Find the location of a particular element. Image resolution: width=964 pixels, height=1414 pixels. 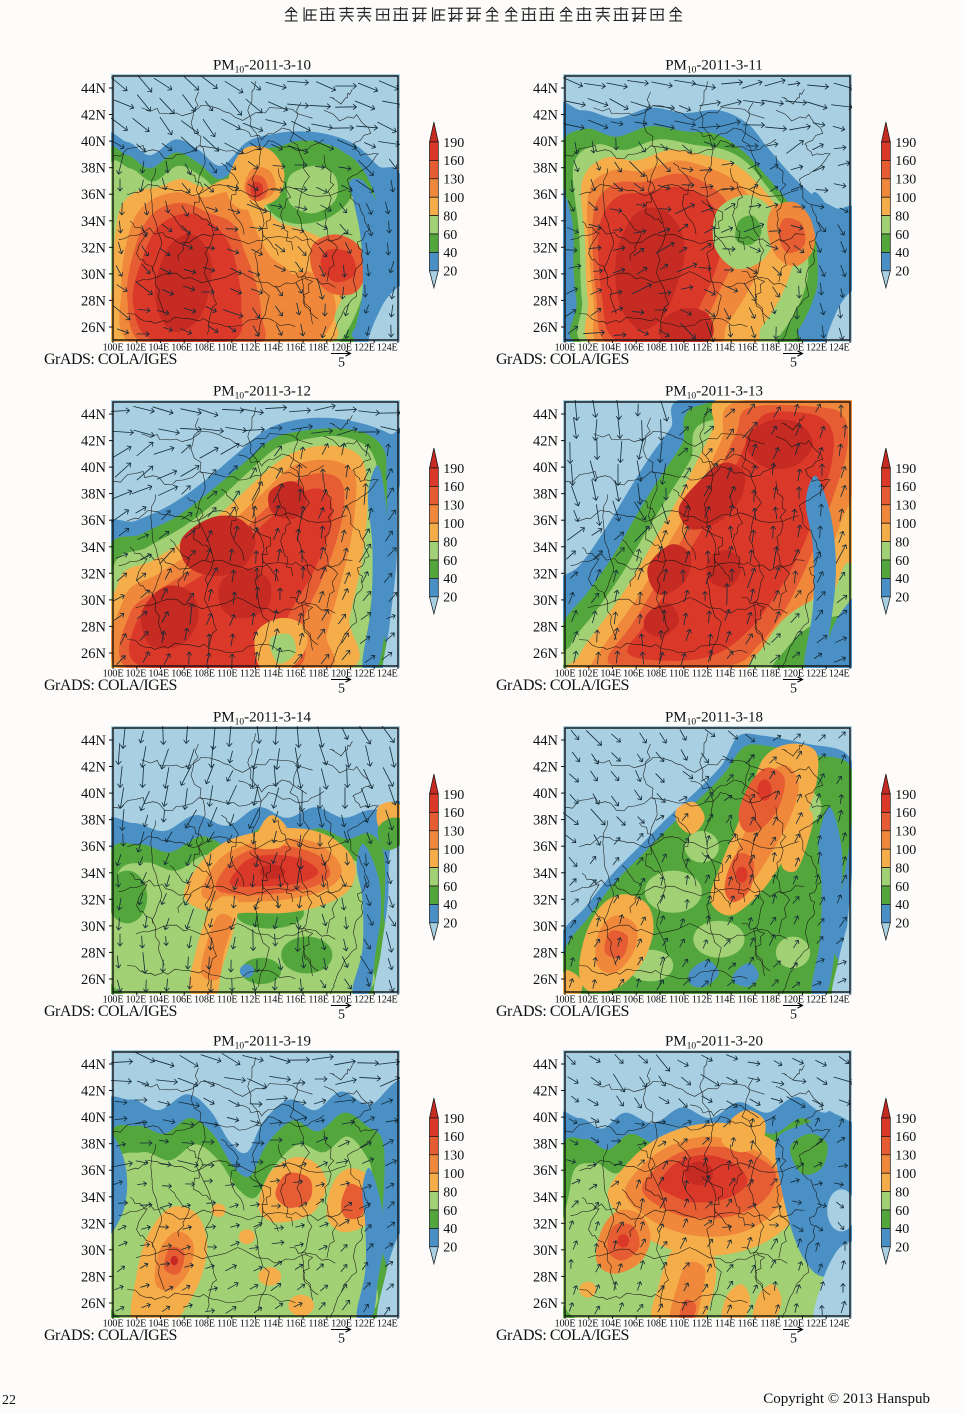

svg-text: PM10-2011-3-12 is located at coordinates (262, 393).